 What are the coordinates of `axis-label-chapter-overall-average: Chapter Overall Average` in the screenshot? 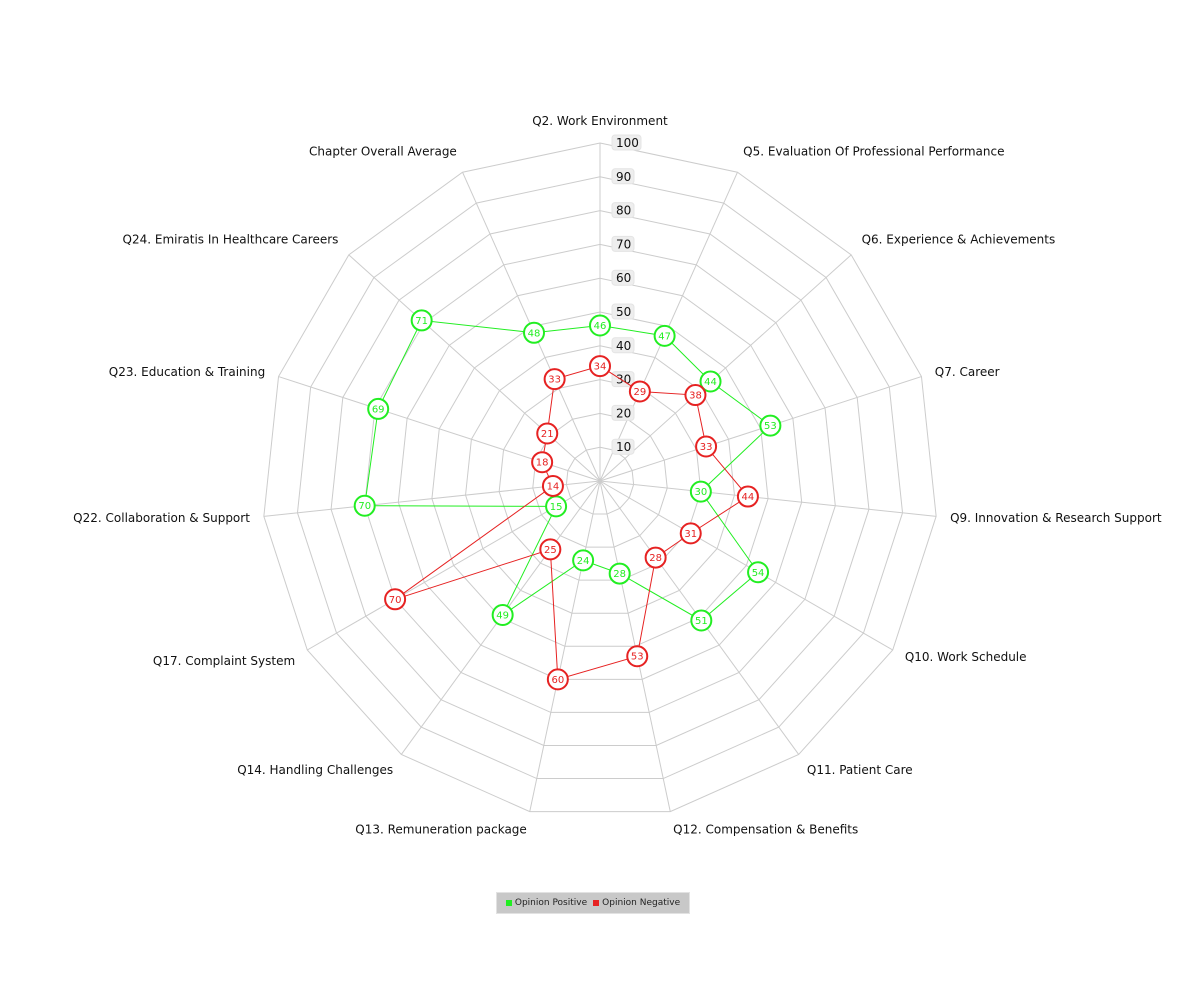 It's located at (383, 151).